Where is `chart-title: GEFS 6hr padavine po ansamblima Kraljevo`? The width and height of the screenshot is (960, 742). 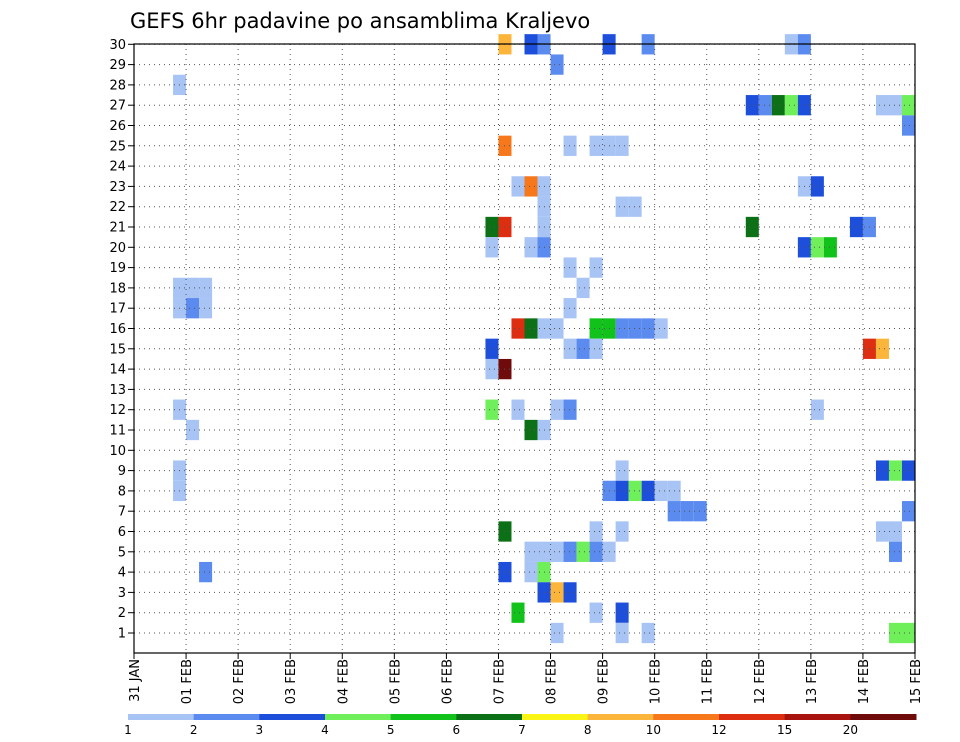
chart-title: GEFS 6hr padavine po ansamblima Kraljevo is located at coordinates (360, 21).